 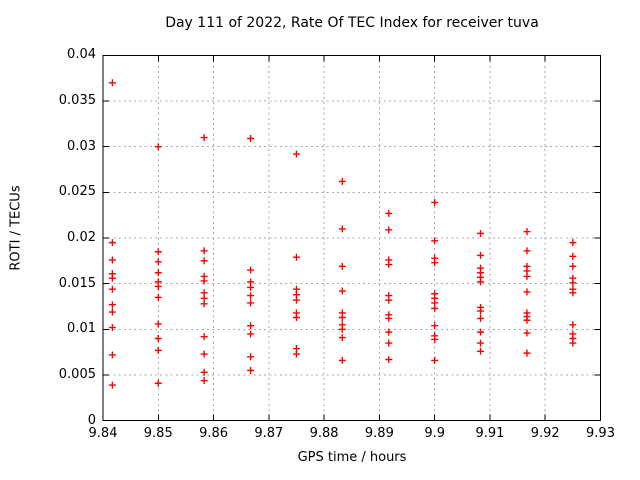 I want to click on x-tick-label: 9.93, so click(x=600, y=433).